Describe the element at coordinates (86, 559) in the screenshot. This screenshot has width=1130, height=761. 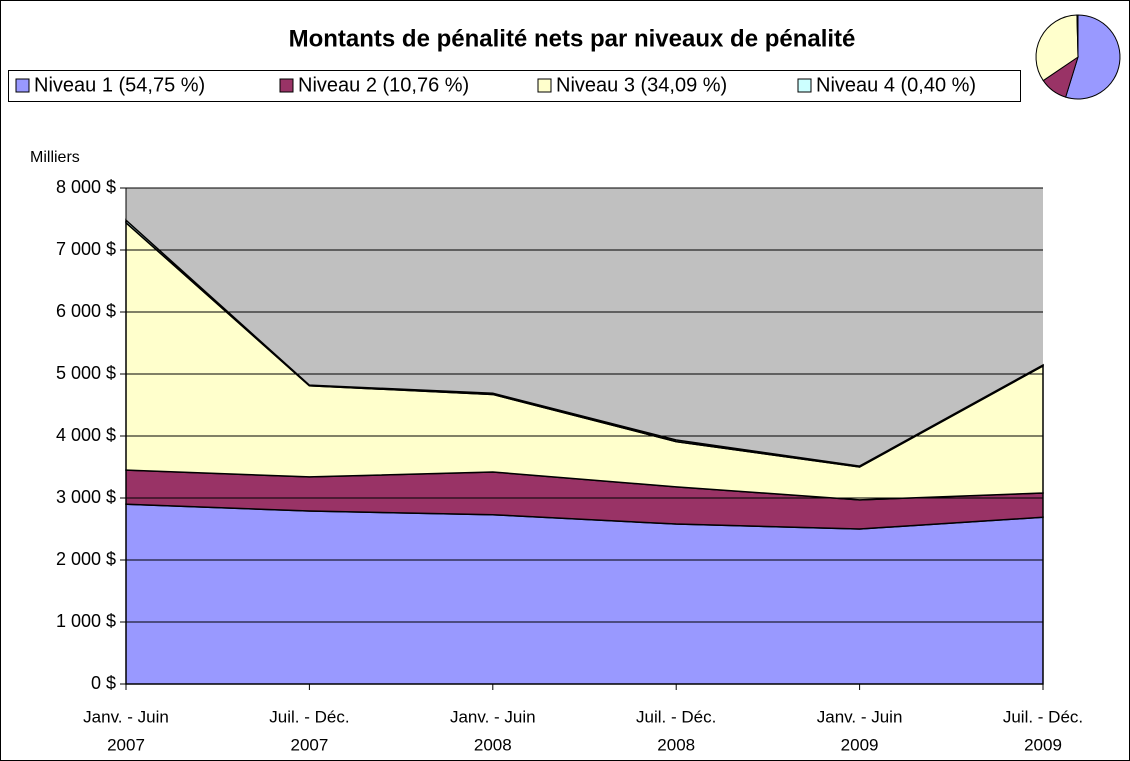
I see `y-tick-label: 2 000 $` at that location.